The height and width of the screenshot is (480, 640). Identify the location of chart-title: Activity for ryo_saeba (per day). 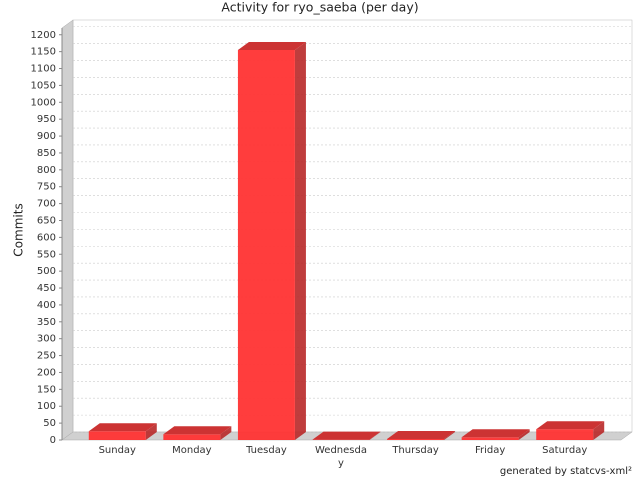
(319, 7).